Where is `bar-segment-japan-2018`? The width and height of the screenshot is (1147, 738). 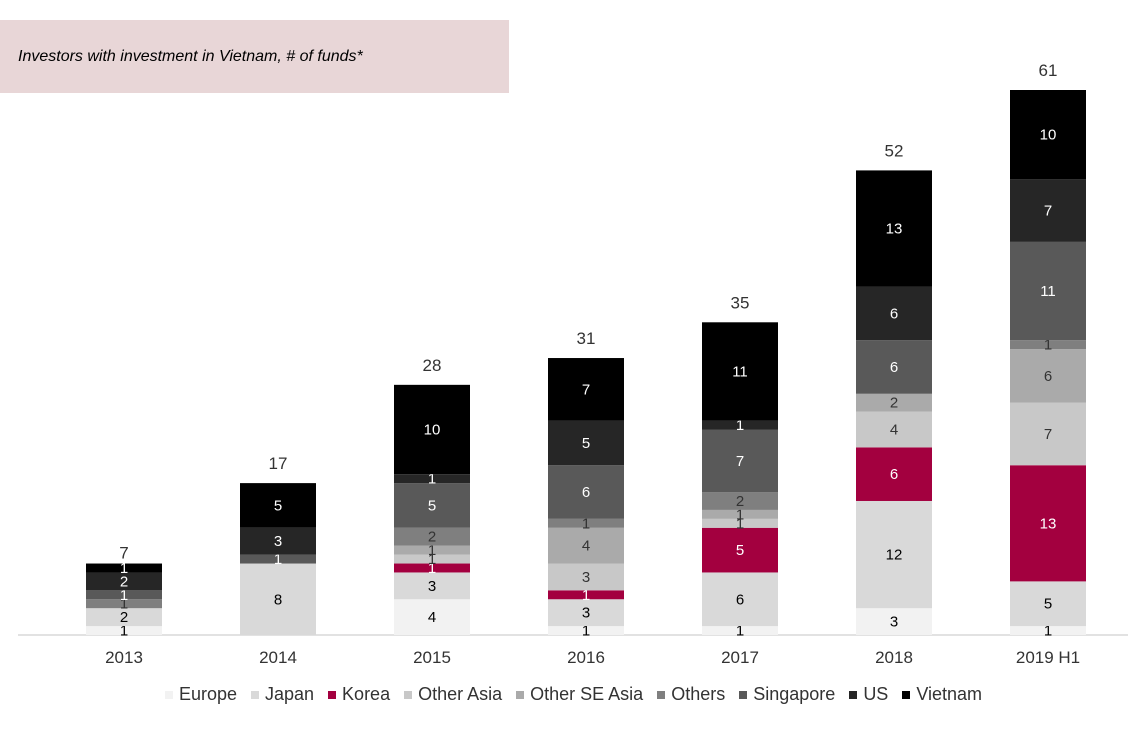 bar-segment-japan-2018 is located at coordinates (894, 554).